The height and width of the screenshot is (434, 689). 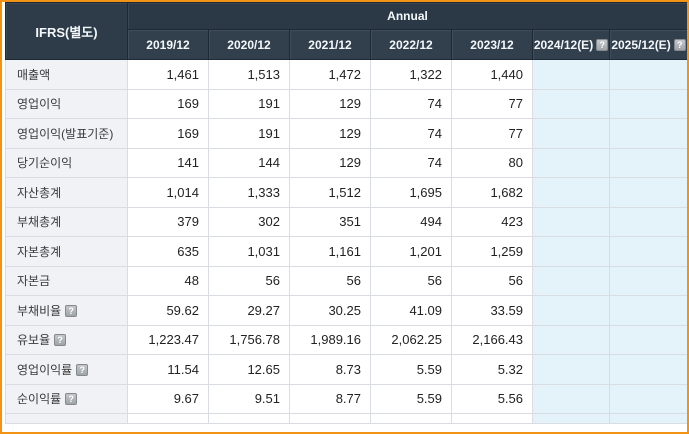 What do you see at coordinates (330, 369) in the screenshot?
I see `table-cell: 8.73` at bounding box center [330, 369].